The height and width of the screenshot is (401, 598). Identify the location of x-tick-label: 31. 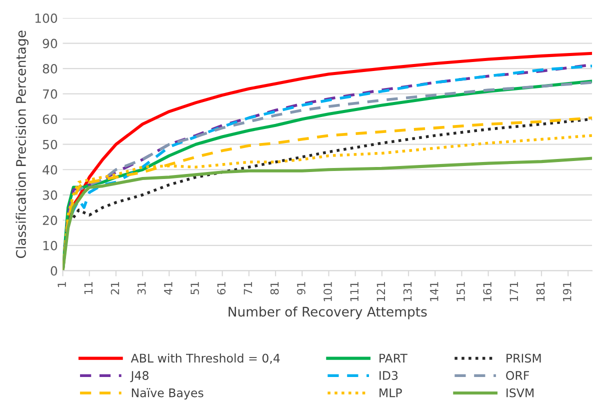
(141, 288).